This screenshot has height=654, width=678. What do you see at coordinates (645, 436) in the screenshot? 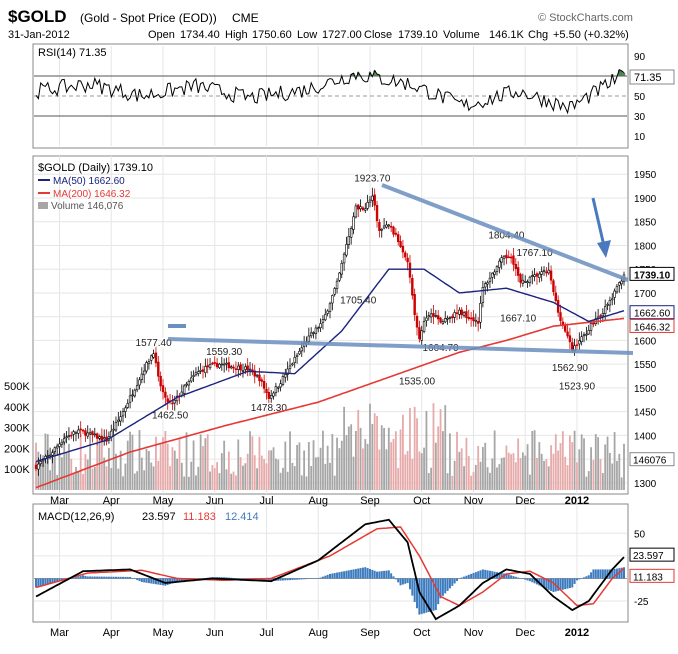
I see `price-tick-label: 1400` at bounding box center [645, 436].